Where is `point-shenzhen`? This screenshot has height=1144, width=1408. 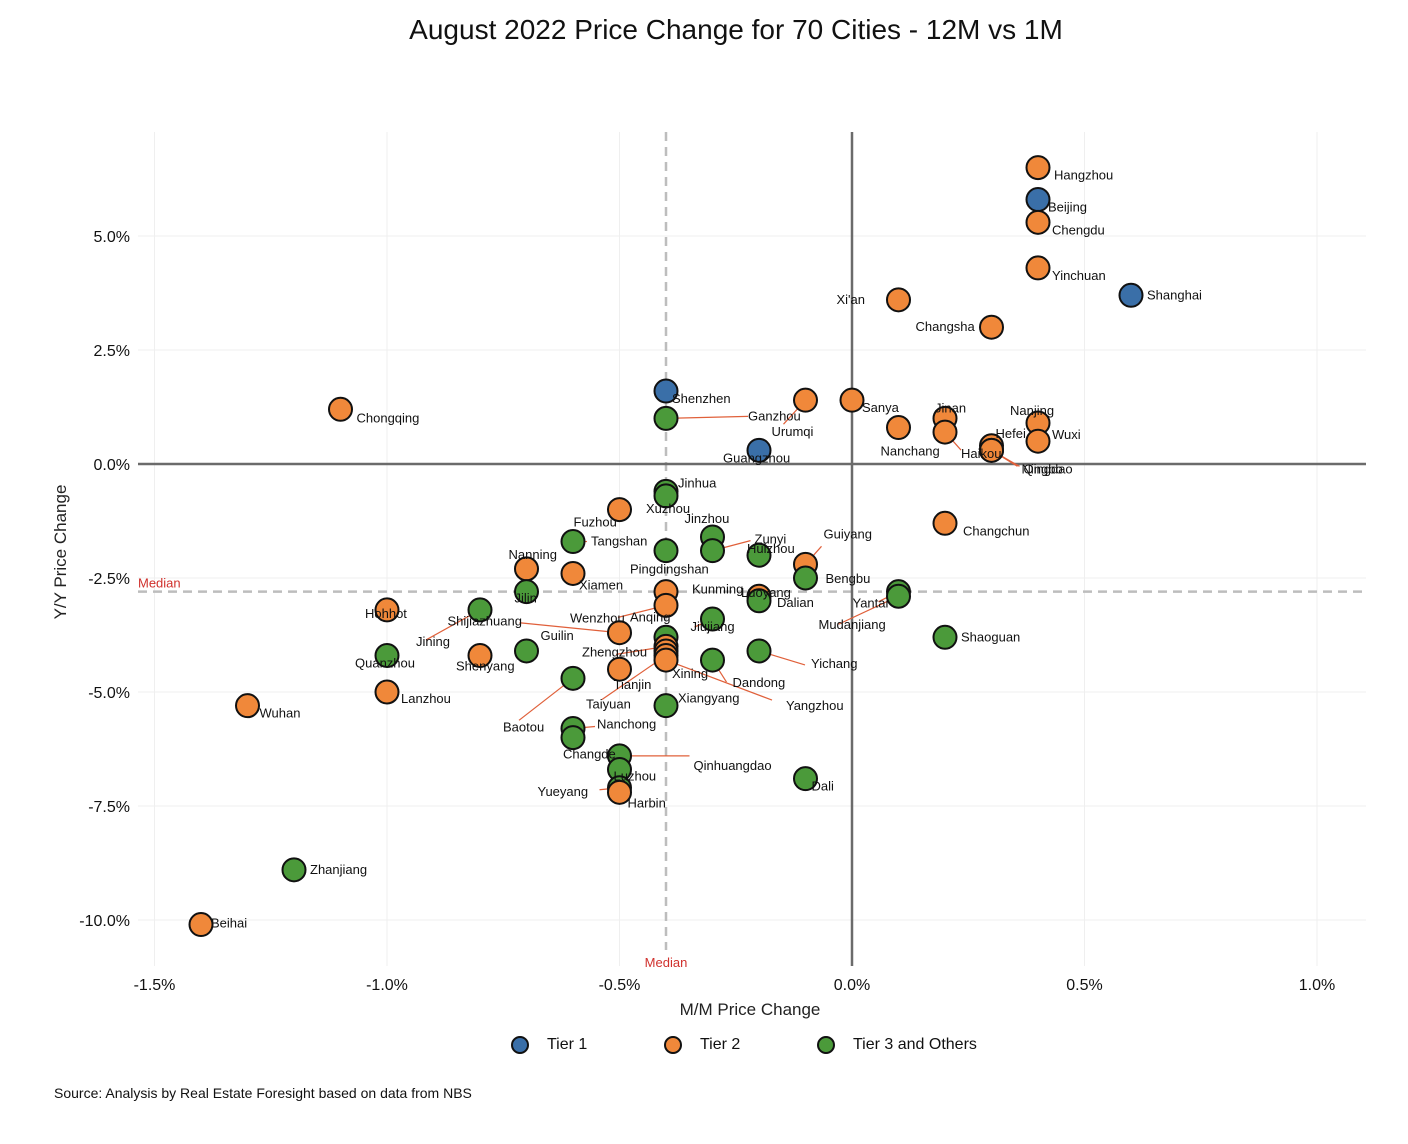
point-shenzhen is located at coordinates (666, 391).